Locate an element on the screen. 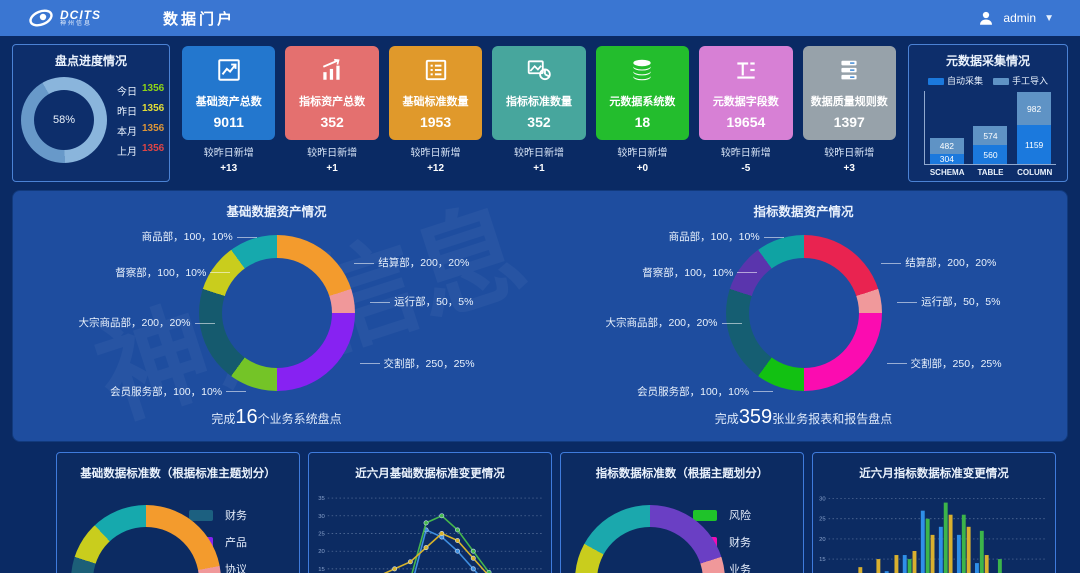 This screenshot has width=1080, height=573. kpi-card-column: 基础资产总数 9011 较昨日新增 +13 is located at coordinates (229, 114).